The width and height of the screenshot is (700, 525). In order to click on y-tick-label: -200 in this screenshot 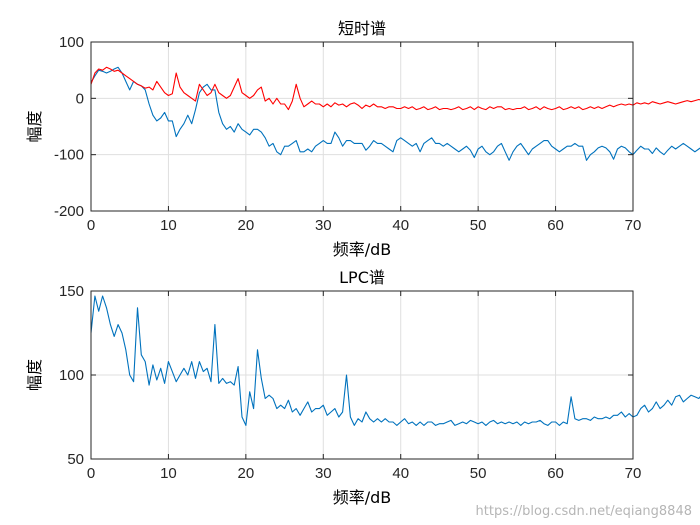, I will do `click(69, 211)`.